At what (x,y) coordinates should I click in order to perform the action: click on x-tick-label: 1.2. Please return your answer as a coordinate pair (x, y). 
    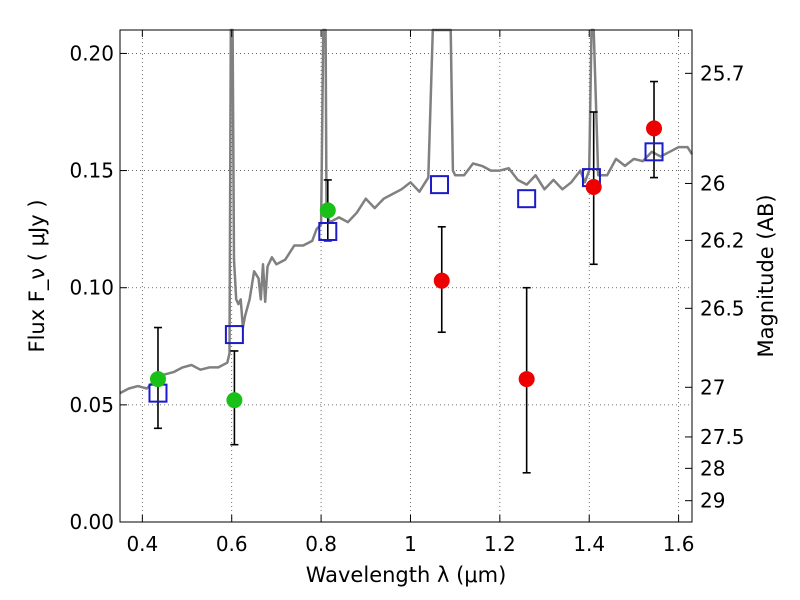
    Looking at the image, I should click on (500, 544).